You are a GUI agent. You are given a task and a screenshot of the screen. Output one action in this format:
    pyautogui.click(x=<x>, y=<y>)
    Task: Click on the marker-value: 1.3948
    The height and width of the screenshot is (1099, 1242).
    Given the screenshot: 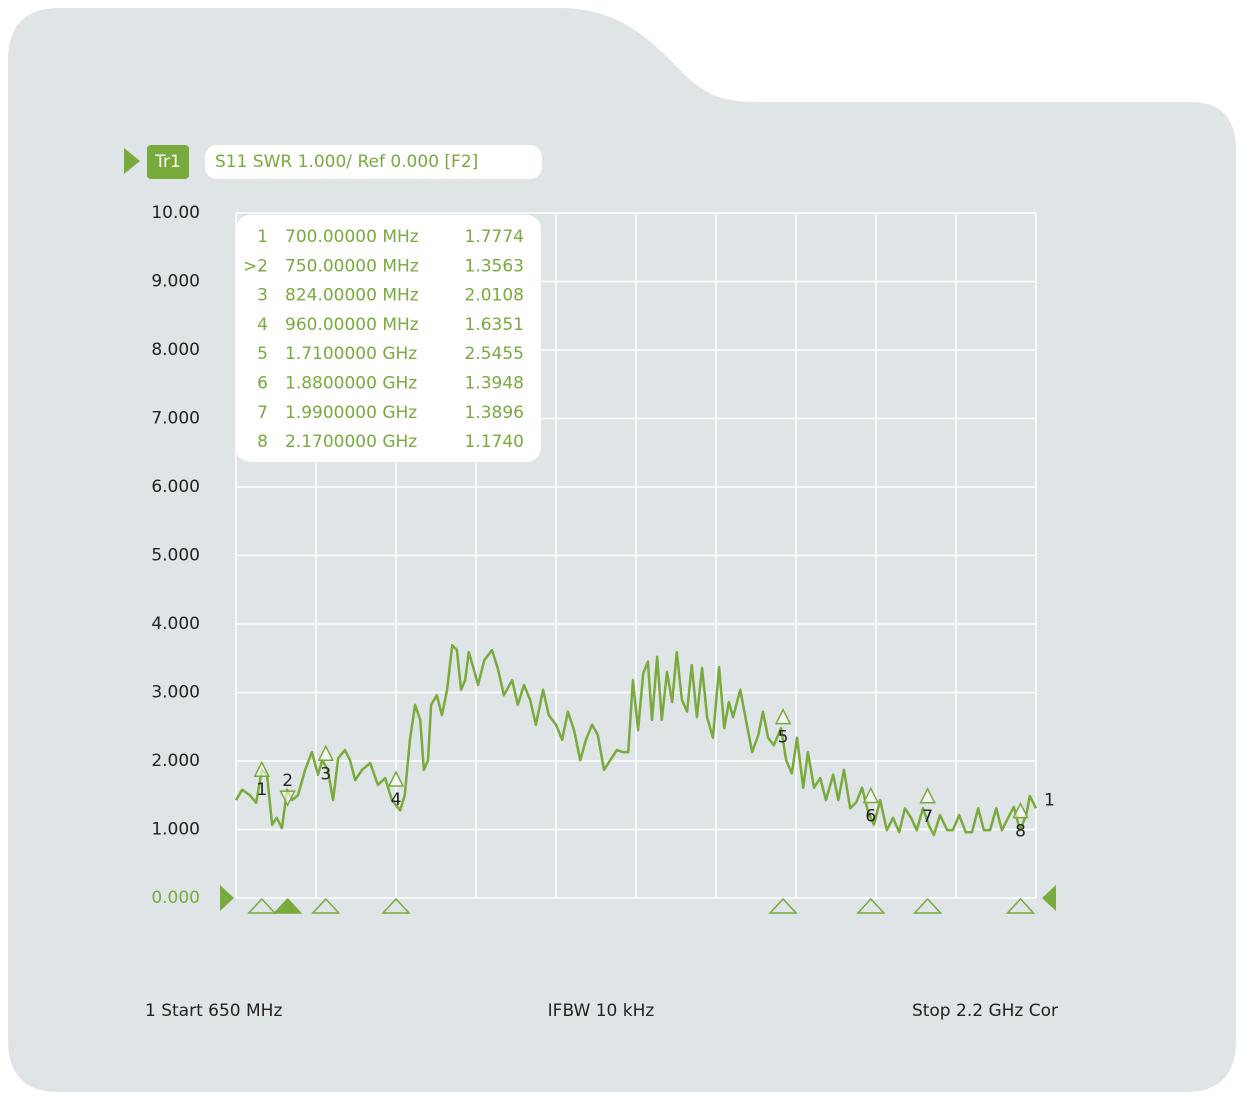 What is the action you would take?
    pyautogui.click(x=494, y=384)
    